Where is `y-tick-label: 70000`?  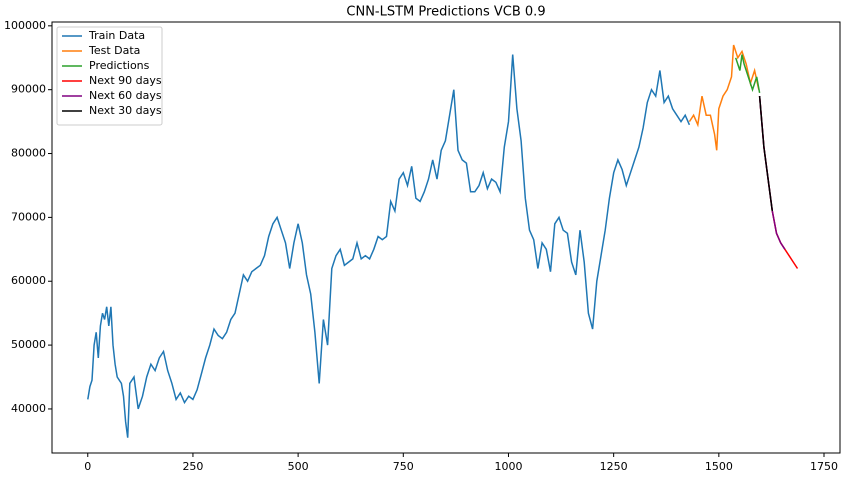 y-tick-label: 70000 is located at coordinates (28, 216).